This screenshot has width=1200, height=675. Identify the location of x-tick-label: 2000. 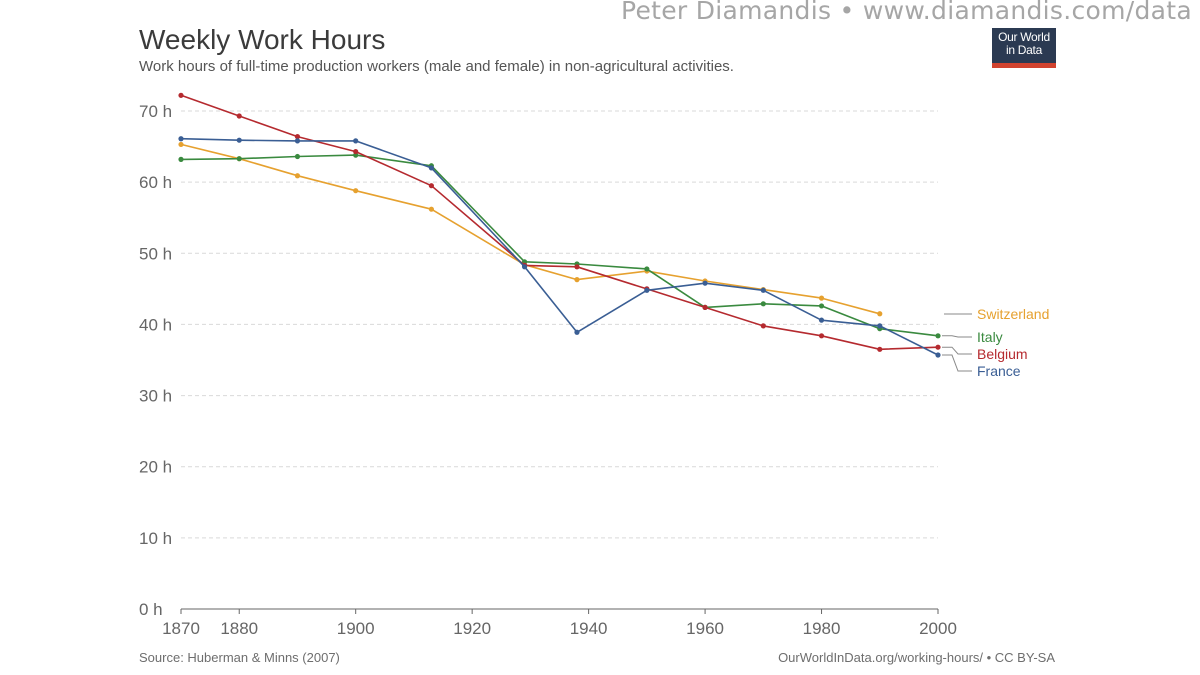
(938, 628).